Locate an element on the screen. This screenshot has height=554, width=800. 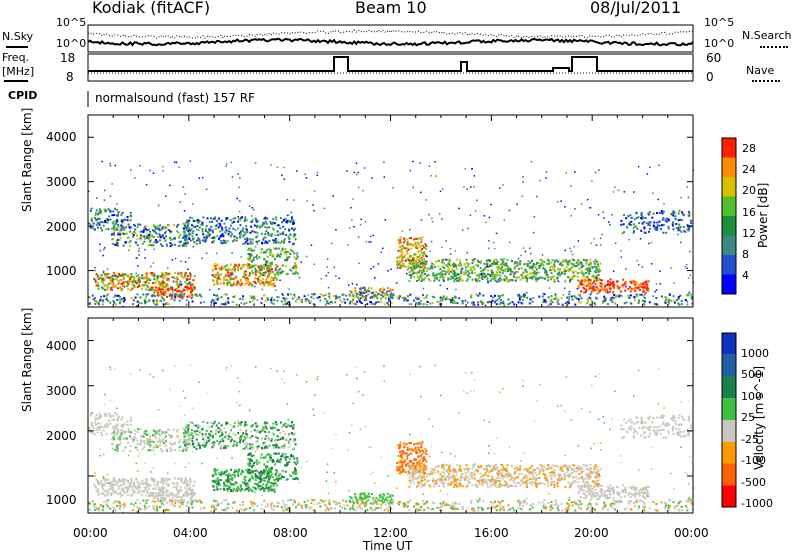
n-search-label: N.Search is located at coordinates (767, 35).